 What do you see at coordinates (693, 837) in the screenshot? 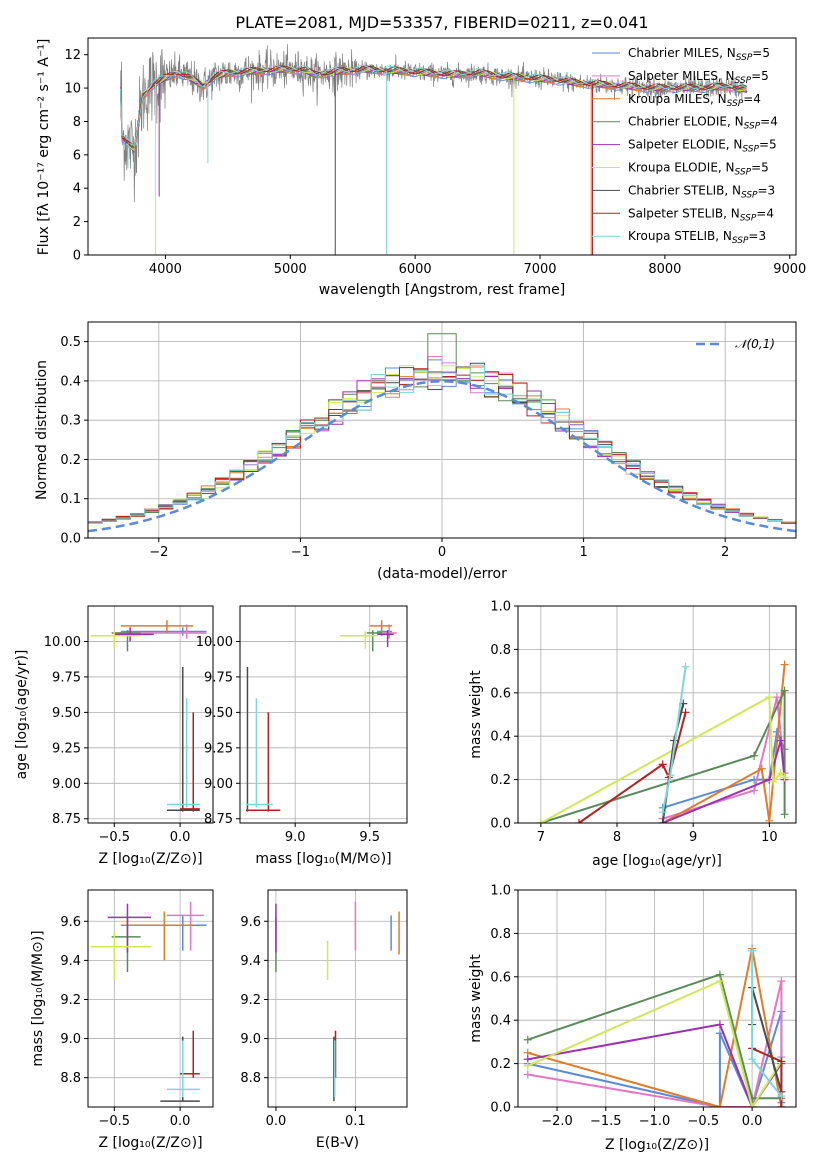
I see `x-tick-label: 9` at bounding box center [693, 837].